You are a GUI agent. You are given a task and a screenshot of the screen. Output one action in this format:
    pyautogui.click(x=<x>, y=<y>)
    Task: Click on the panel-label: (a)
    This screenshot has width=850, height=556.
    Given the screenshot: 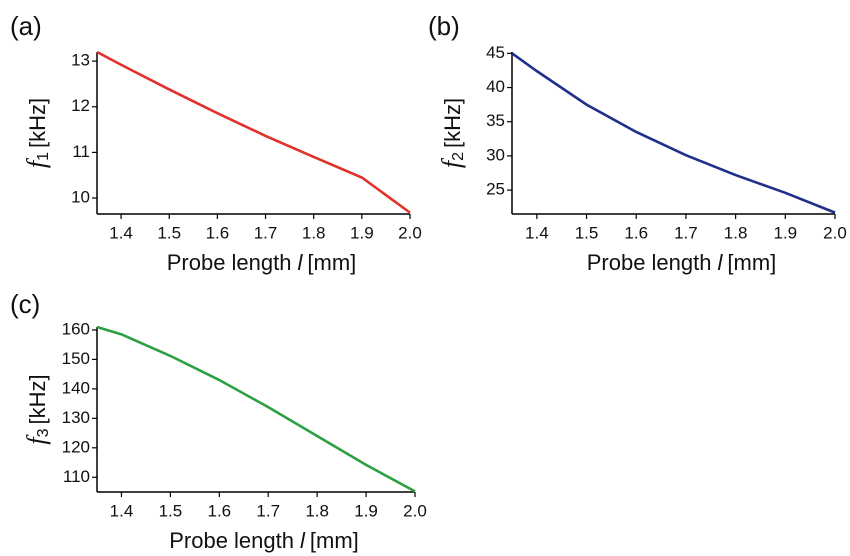 What is the action you would take?
    pyautogui.click(x=26, y=26)
    